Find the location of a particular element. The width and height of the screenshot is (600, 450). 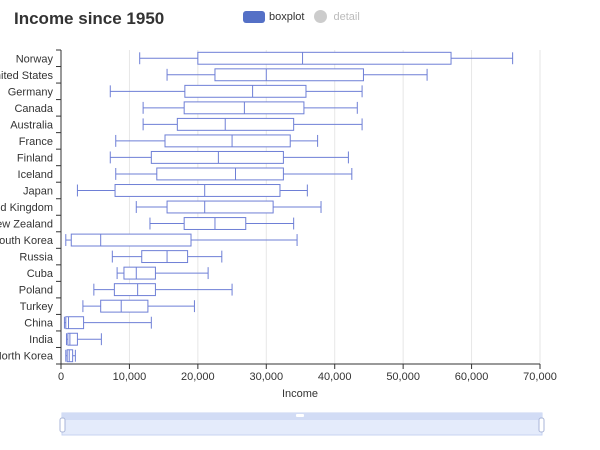

zoom-move-handle is located at coordinates (300, 415).